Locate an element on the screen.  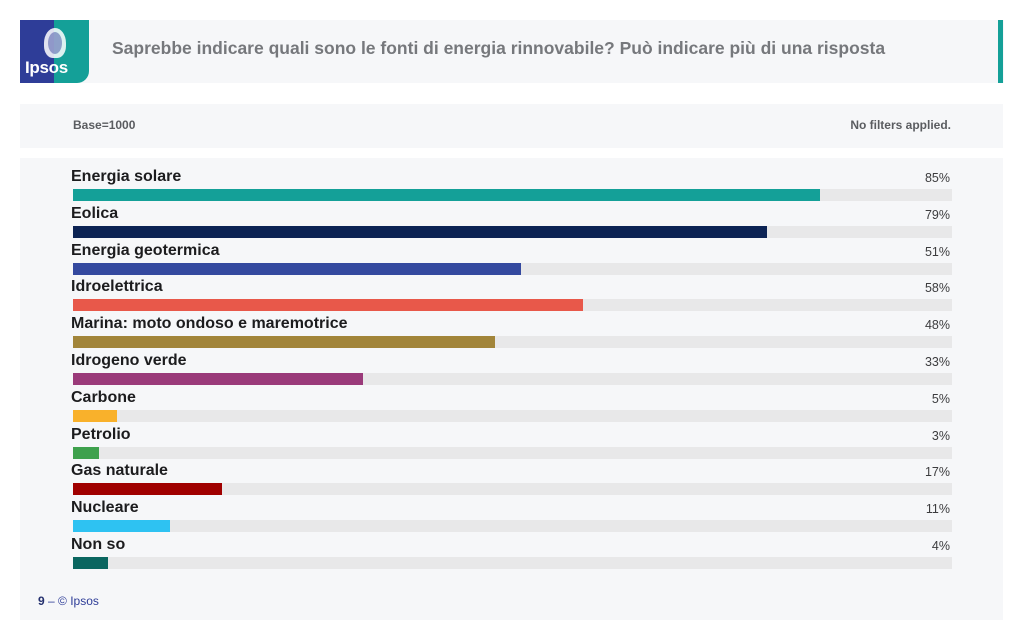
category-label: Idrogeno verde is located at coordinates (129, 360).